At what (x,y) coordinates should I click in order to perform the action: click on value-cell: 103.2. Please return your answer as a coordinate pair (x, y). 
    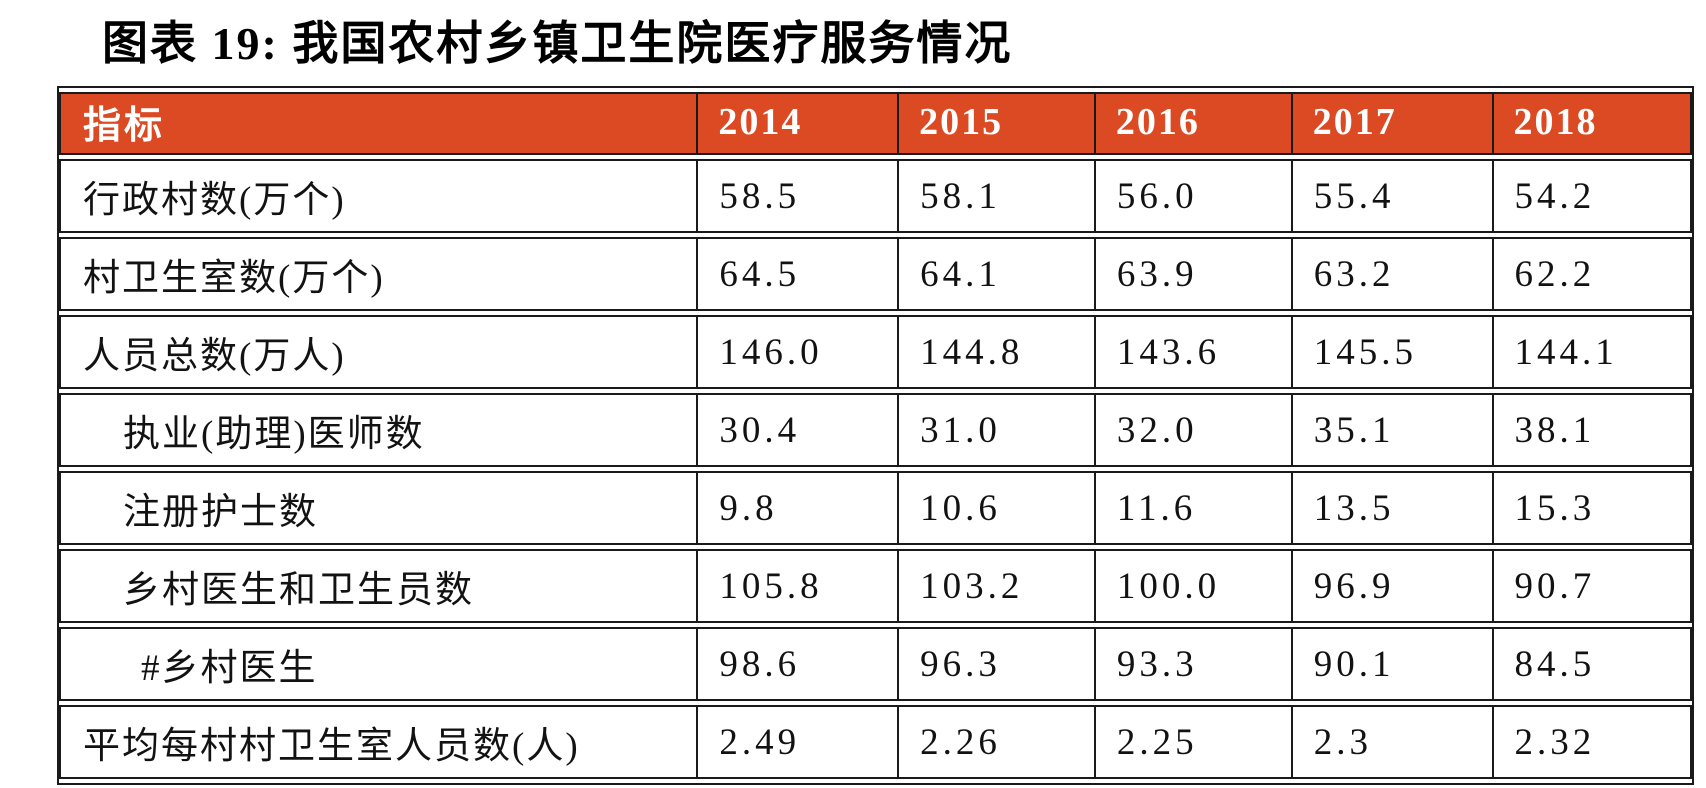
    Looking at the image, I should click on (997, 586).